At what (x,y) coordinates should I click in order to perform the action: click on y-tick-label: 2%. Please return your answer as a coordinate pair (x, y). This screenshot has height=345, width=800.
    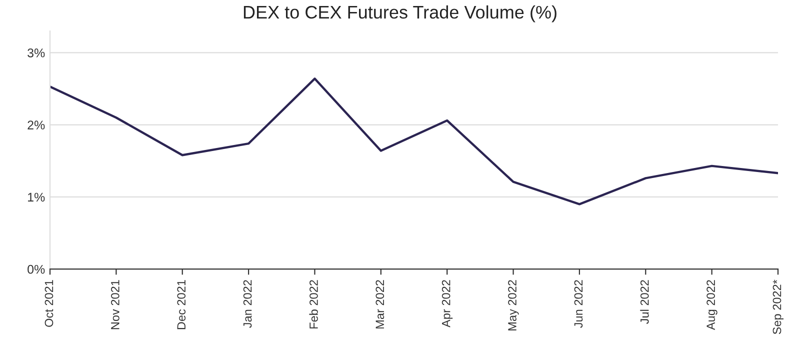
    Looking at the image, I should click on (36, 125).